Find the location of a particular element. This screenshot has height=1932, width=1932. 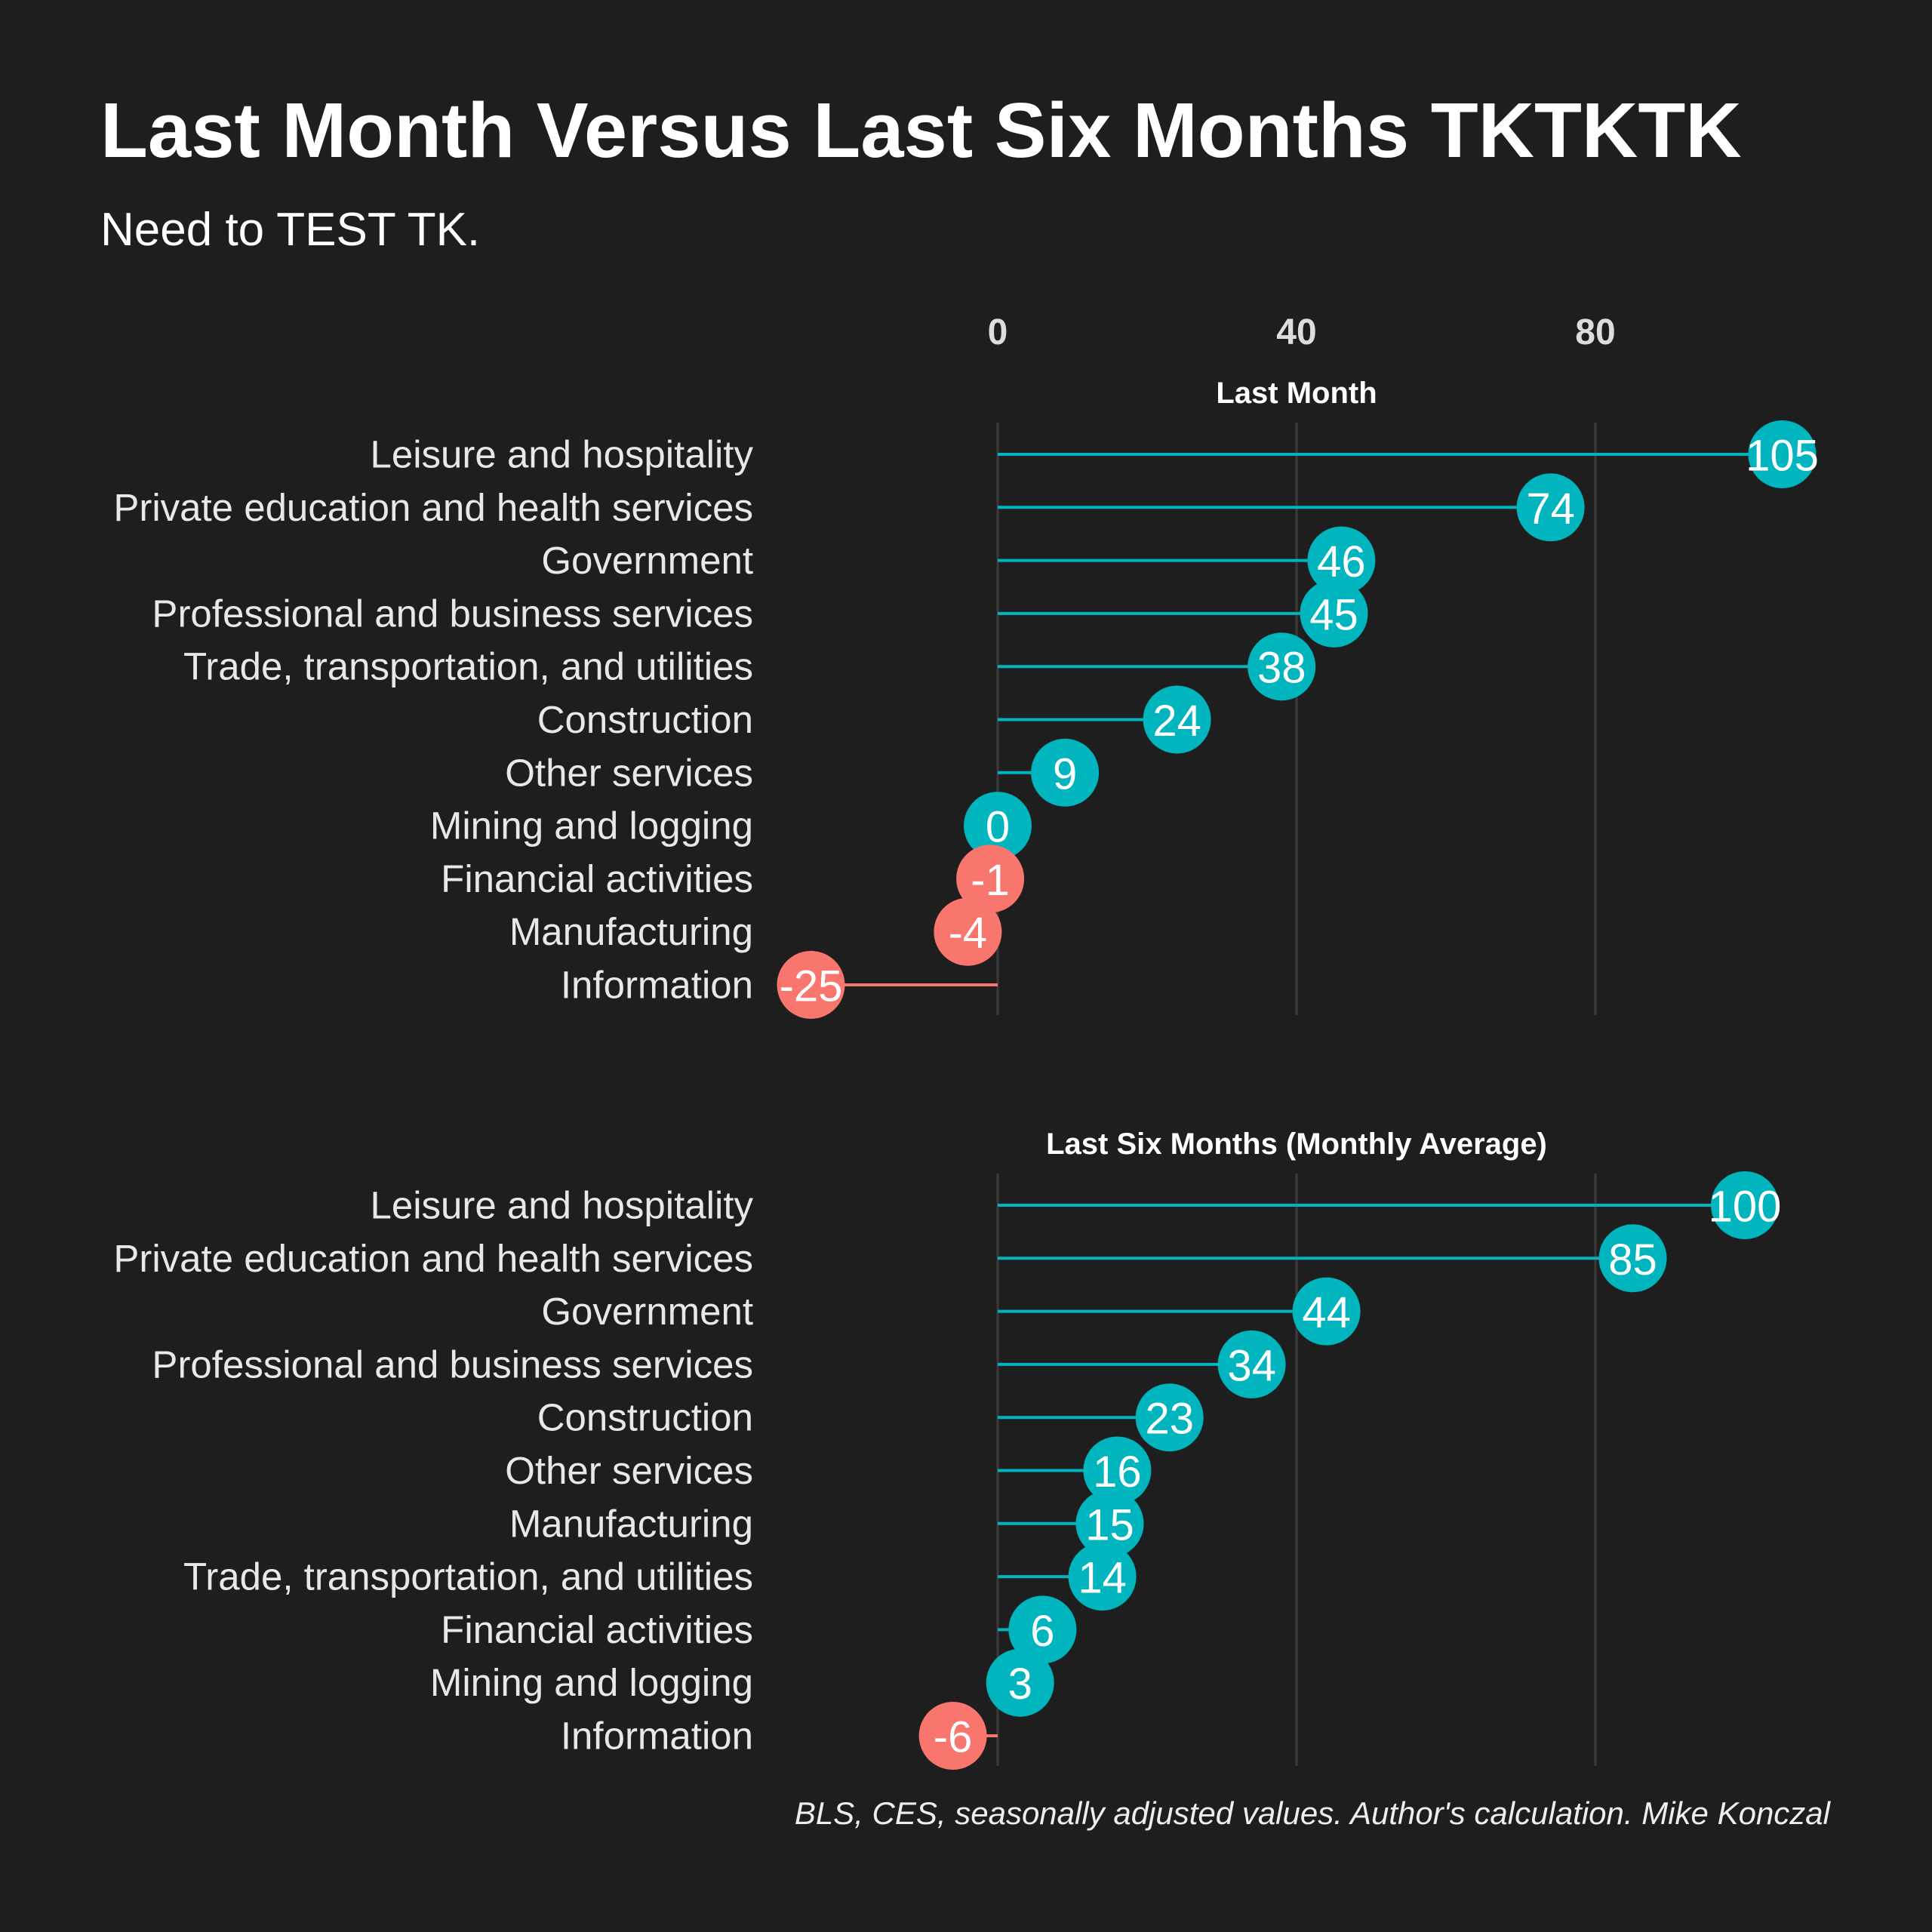

value-label: 38 is located at coordinates (1281, 668).